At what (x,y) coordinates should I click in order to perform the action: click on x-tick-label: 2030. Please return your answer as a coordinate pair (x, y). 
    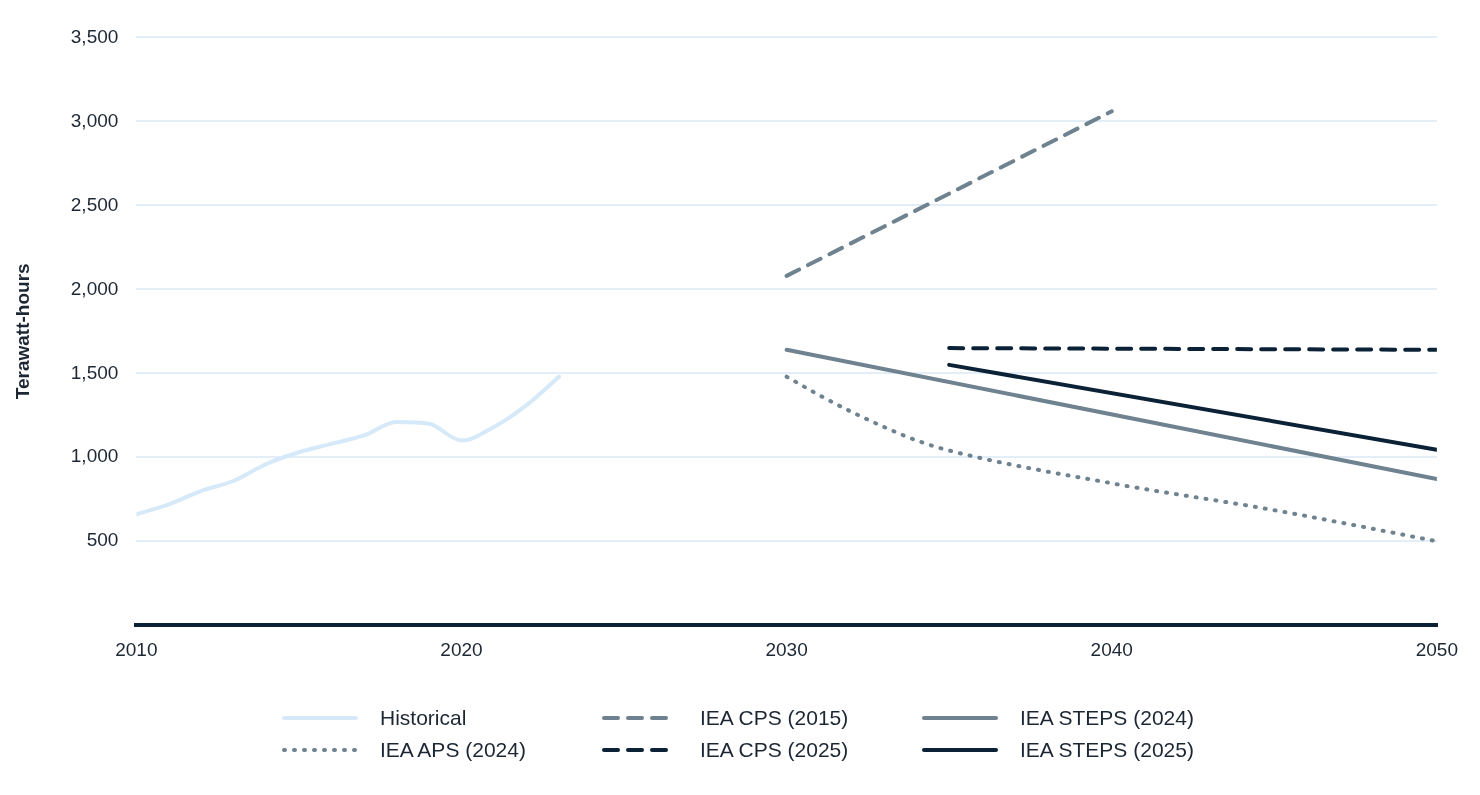
    Looking at the image, I should click on (786, 649).